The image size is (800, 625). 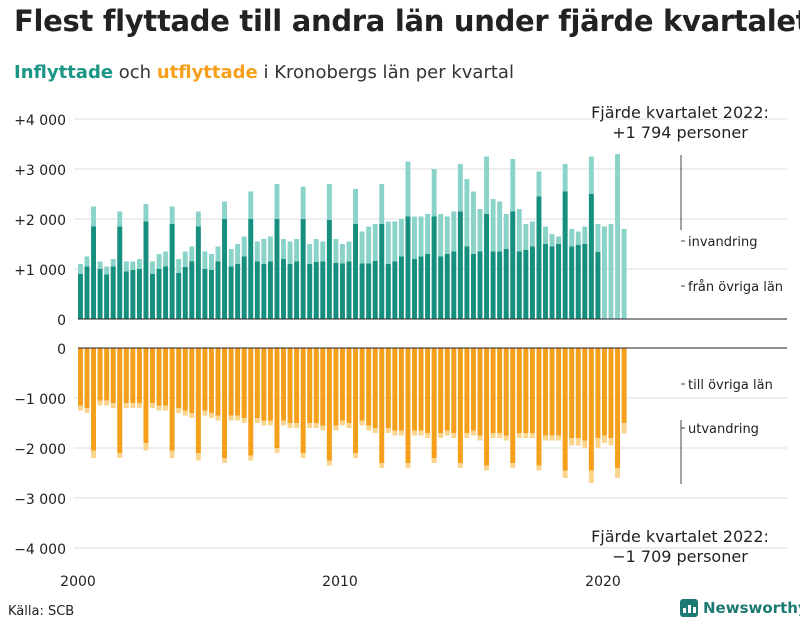 I want to click on series-label-utvandring: utvandring, so click(x=723, y=429).